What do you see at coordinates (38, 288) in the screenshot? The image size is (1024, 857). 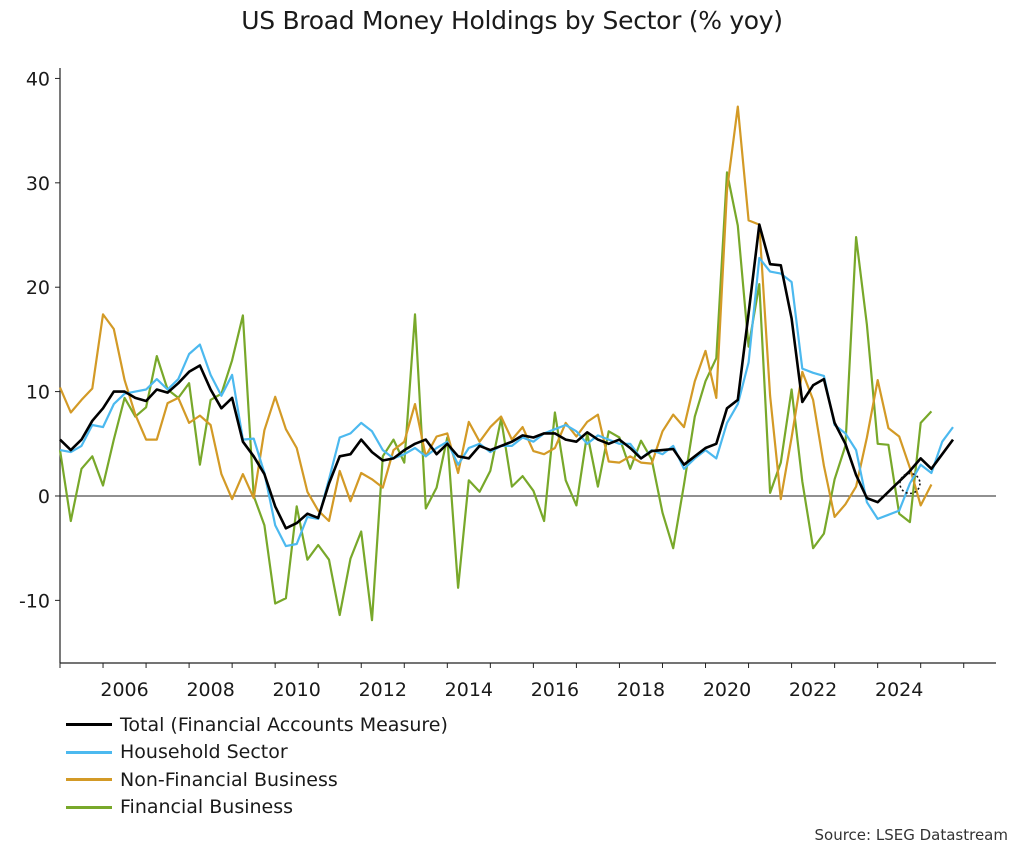 I see `y-tick-label: 20` at bounding box center [38, 288].